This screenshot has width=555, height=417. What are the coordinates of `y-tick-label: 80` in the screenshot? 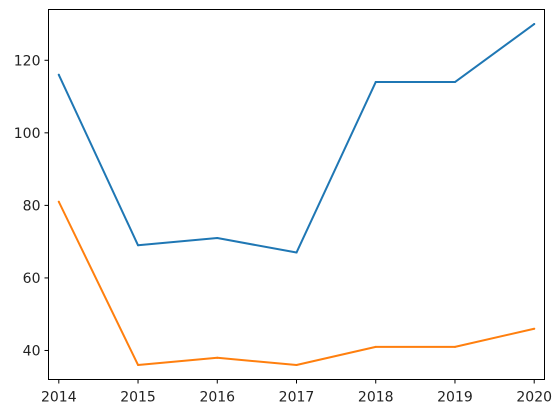 It's located at (32, 206).